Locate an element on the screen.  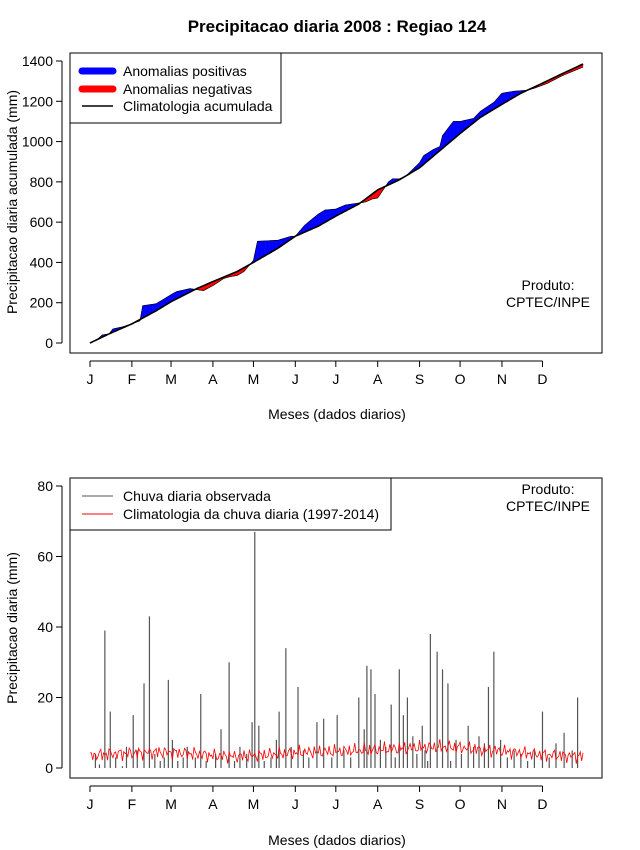
chart-title: Precipitacao diaria 2008 : Regiao 124 is located at coordinates (337, 26).